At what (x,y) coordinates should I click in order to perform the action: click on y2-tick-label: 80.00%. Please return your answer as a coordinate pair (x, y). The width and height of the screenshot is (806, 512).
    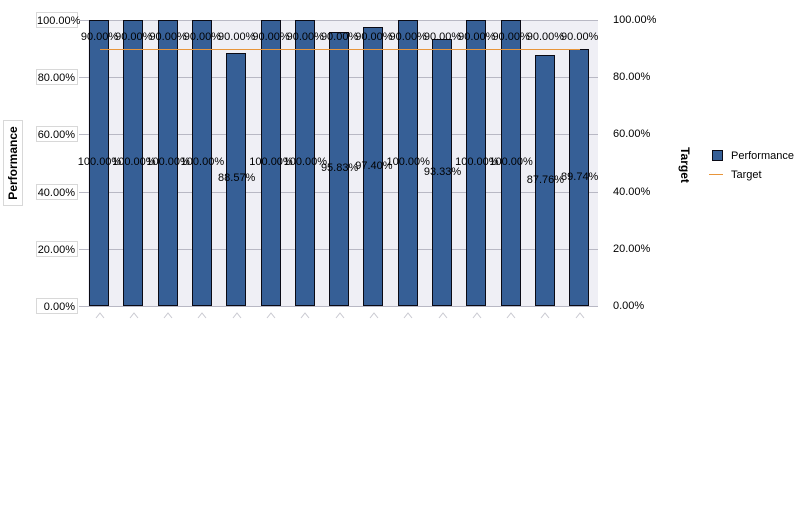
    Looking at the image, I should click on (632, 77).